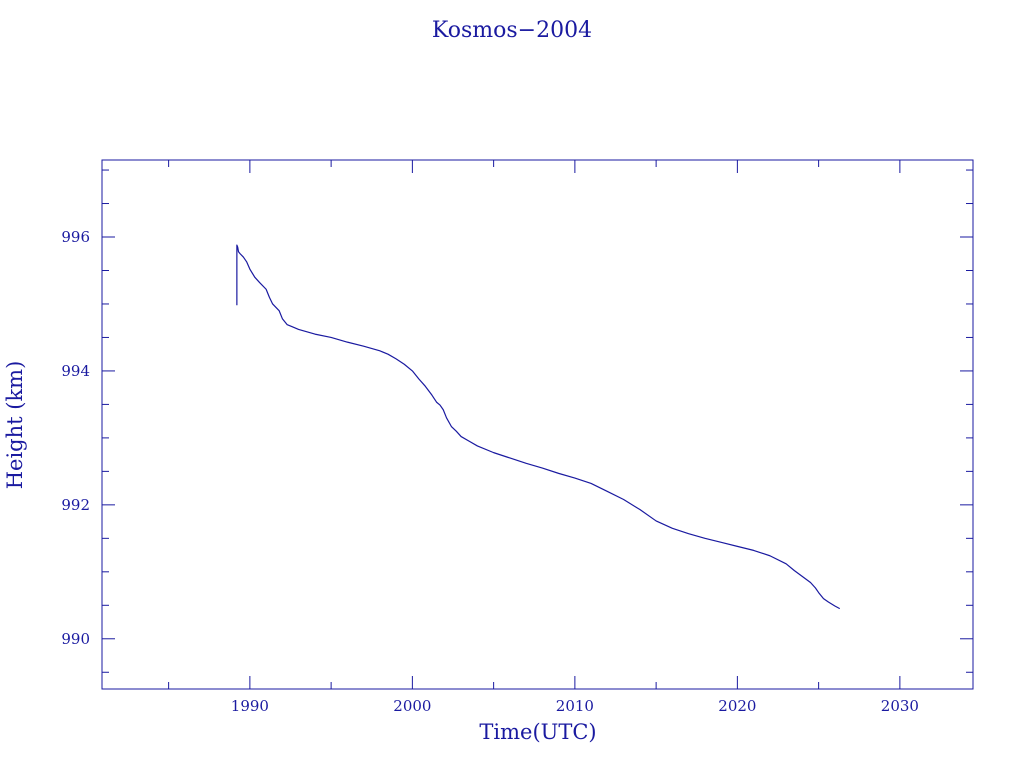 This screenshot has height=768, width=1024. I want to click on y-tick-label: 992, so click(75, 505).